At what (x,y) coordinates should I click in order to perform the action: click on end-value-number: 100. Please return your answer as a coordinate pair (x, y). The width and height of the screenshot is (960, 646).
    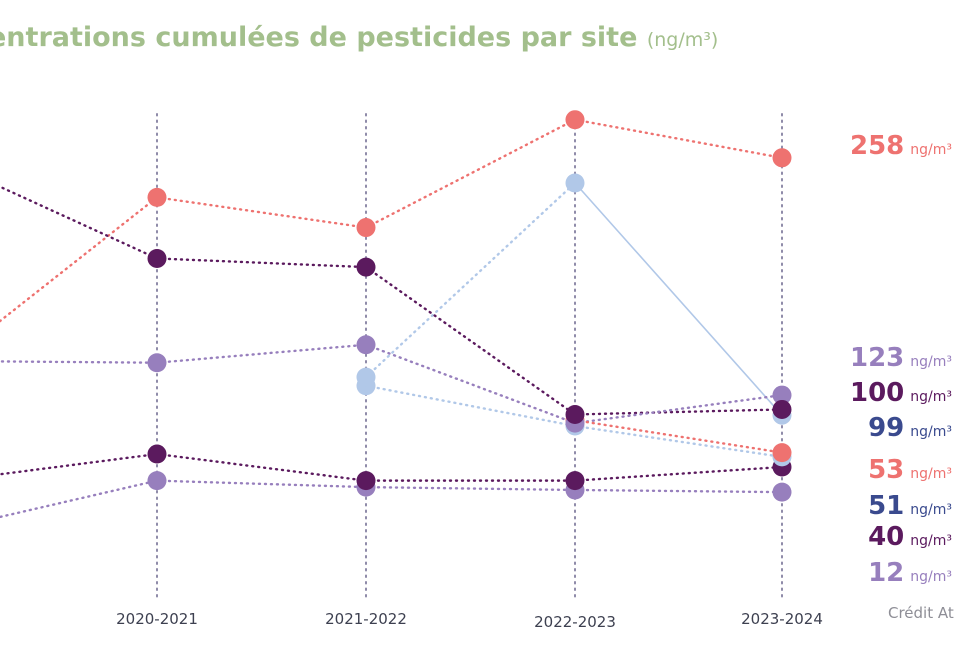
    Looking at the image, I should click on (877, 393).